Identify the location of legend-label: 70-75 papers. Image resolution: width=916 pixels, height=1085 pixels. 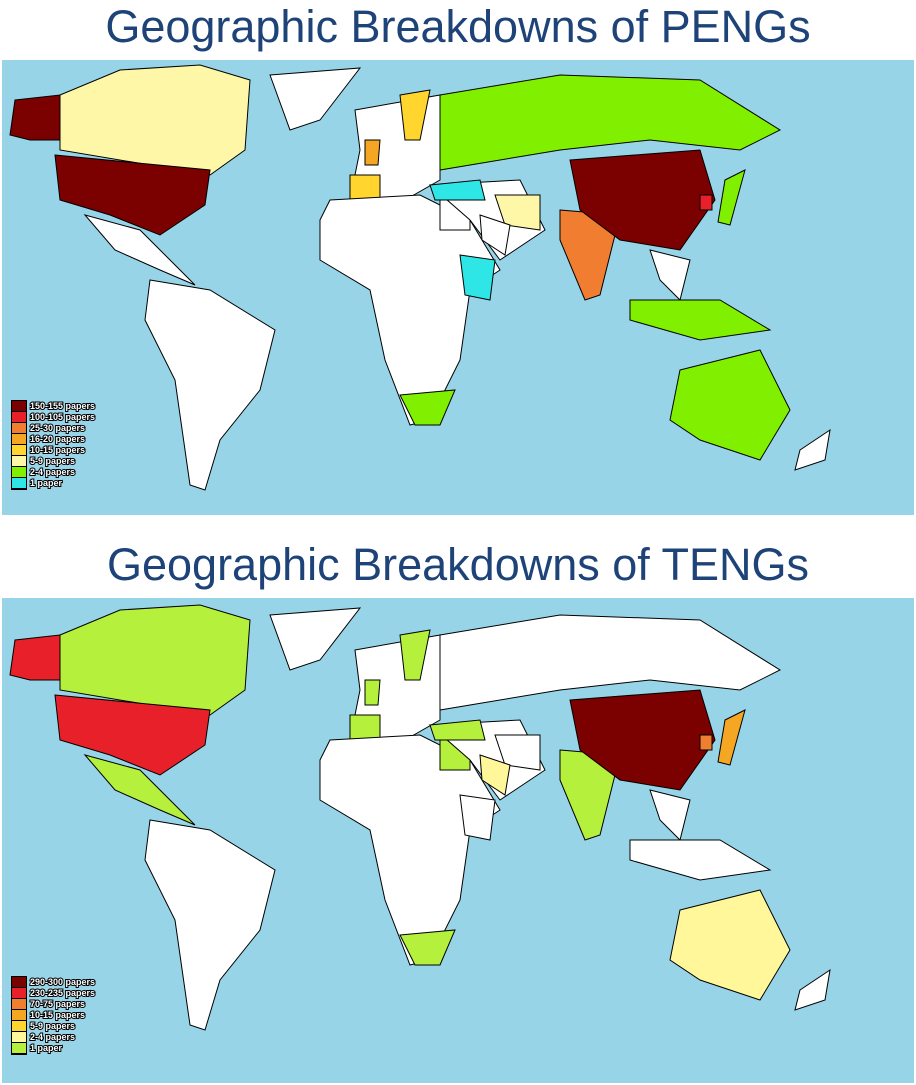
(57, 1004).